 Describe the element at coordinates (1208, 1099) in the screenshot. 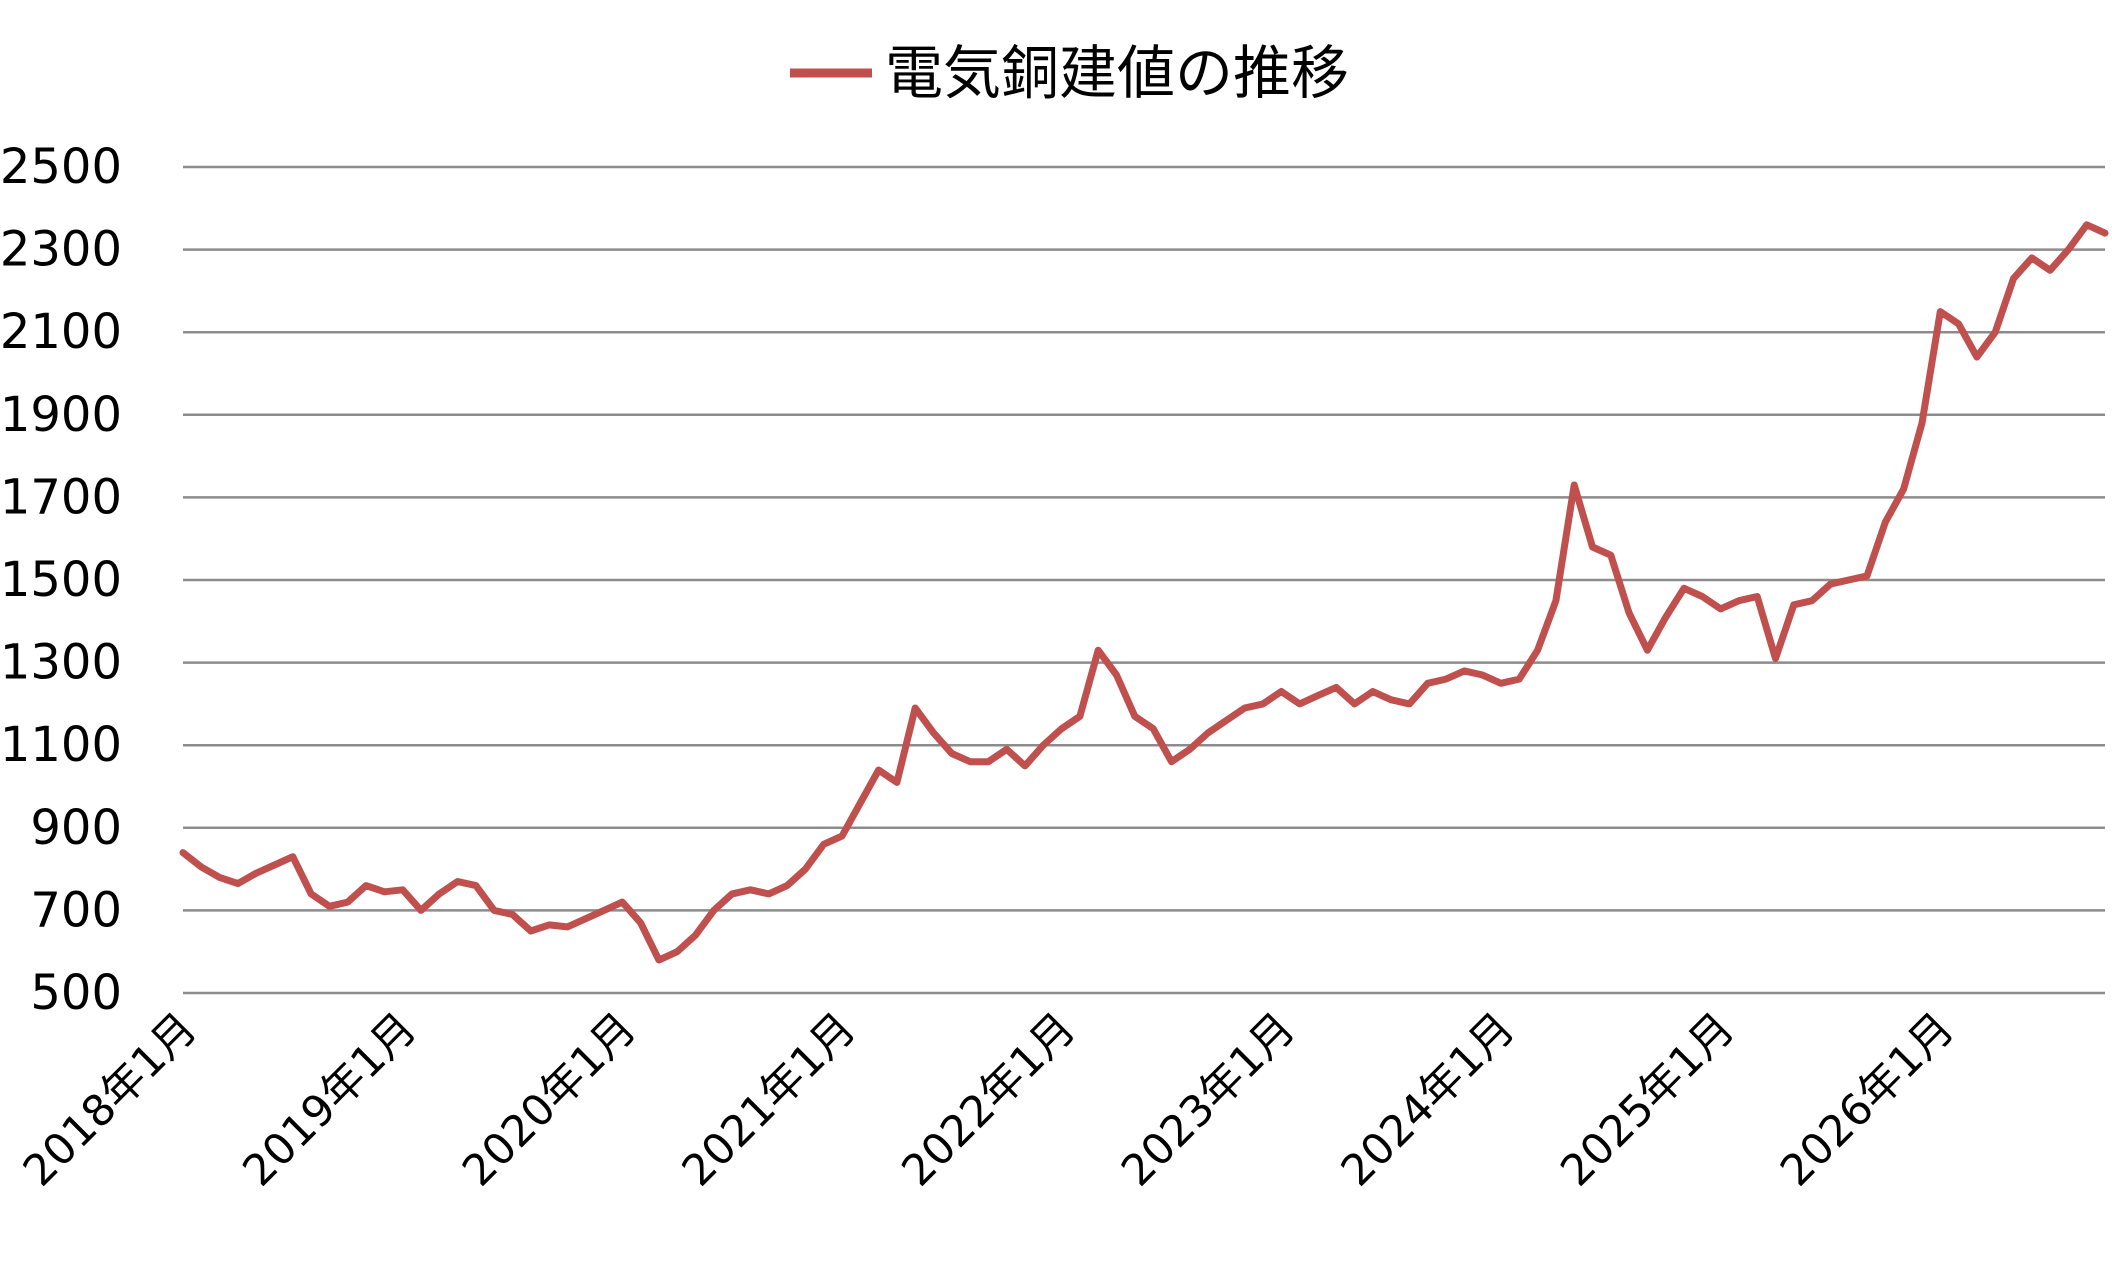

I see `x-tick-label: 2023年1月` at that location.